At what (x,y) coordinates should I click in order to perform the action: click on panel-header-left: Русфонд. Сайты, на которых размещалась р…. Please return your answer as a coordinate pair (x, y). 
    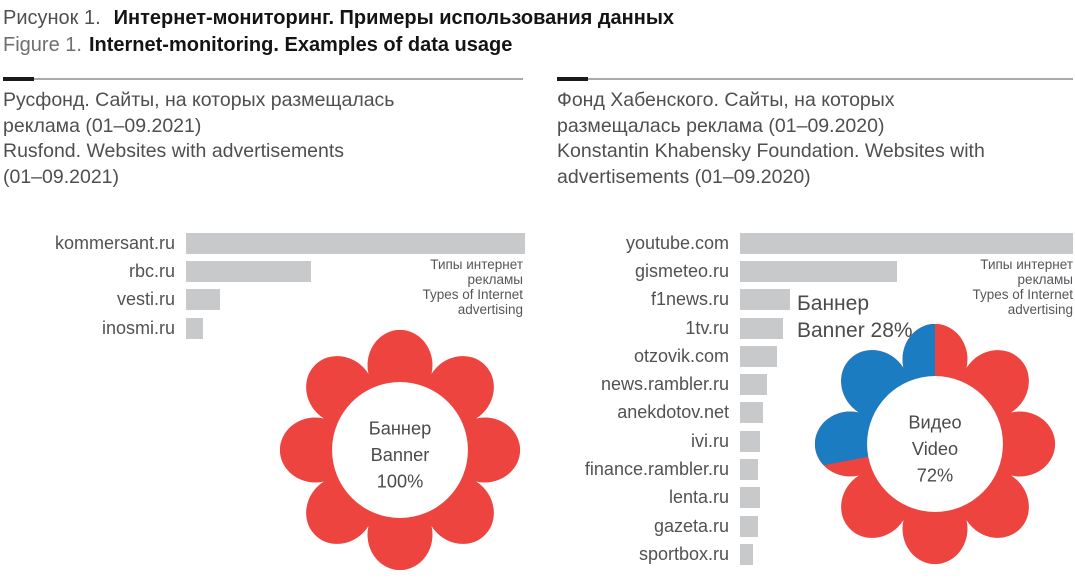
    Looking at the image, I should click on (198, 139).